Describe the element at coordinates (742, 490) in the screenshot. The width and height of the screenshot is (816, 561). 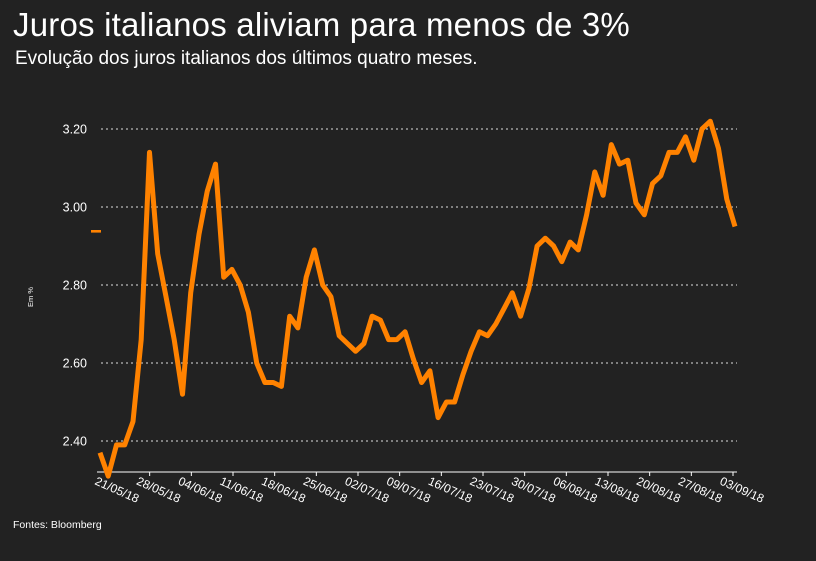
I see `x-tick-label: 03/09/18` at that location.